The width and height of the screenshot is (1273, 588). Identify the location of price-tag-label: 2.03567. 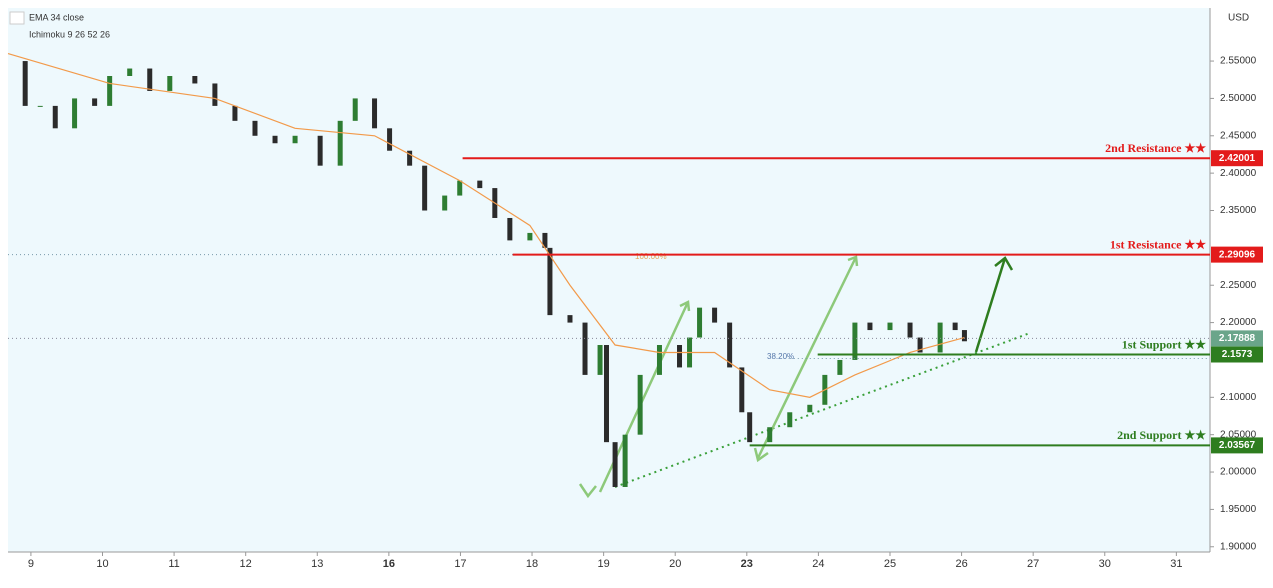
(1237, 445).